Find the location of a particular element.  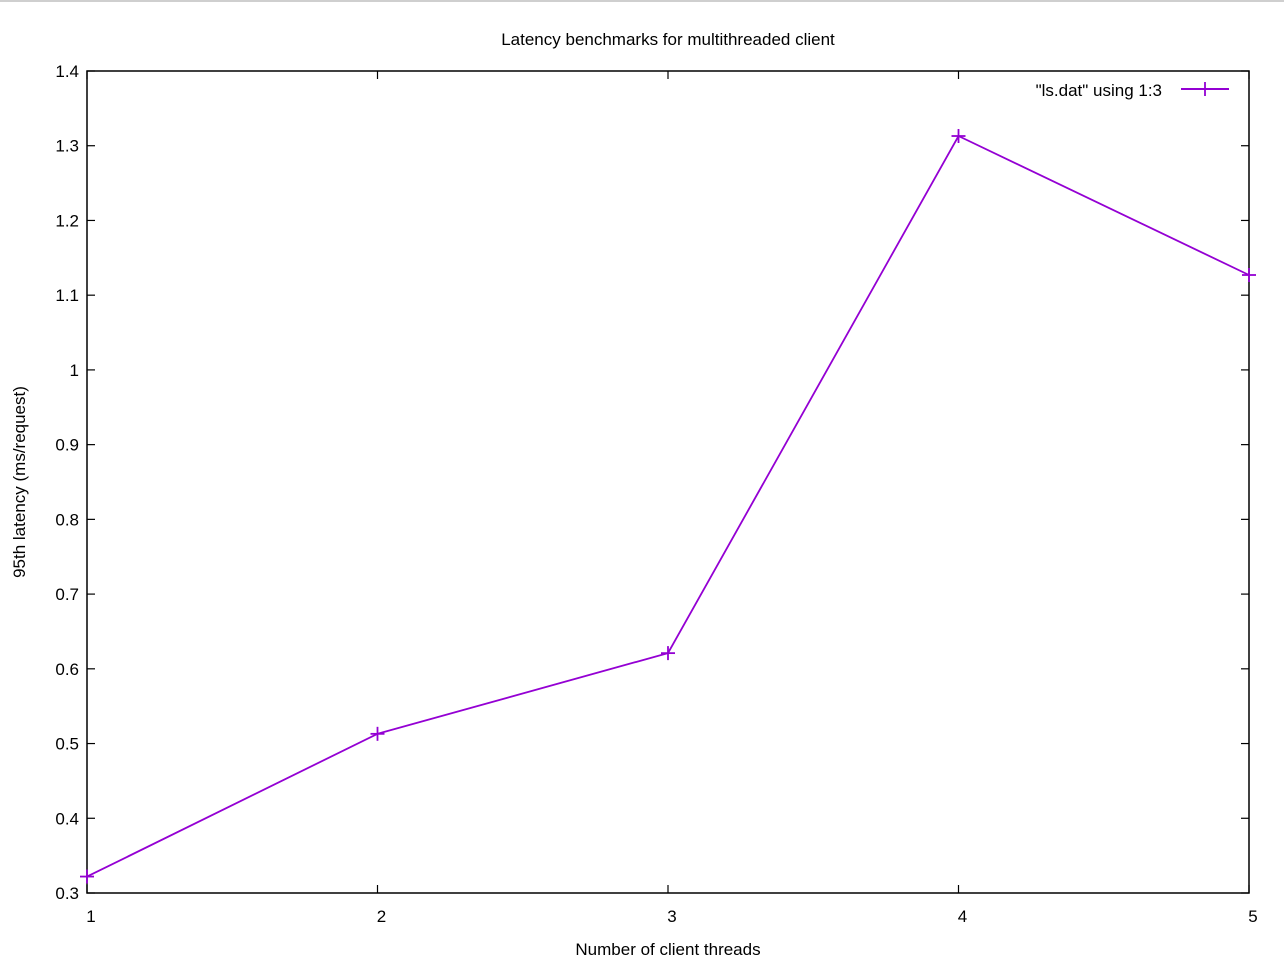

y-tick-label: 0.9 is located at coordinates (67, 445).